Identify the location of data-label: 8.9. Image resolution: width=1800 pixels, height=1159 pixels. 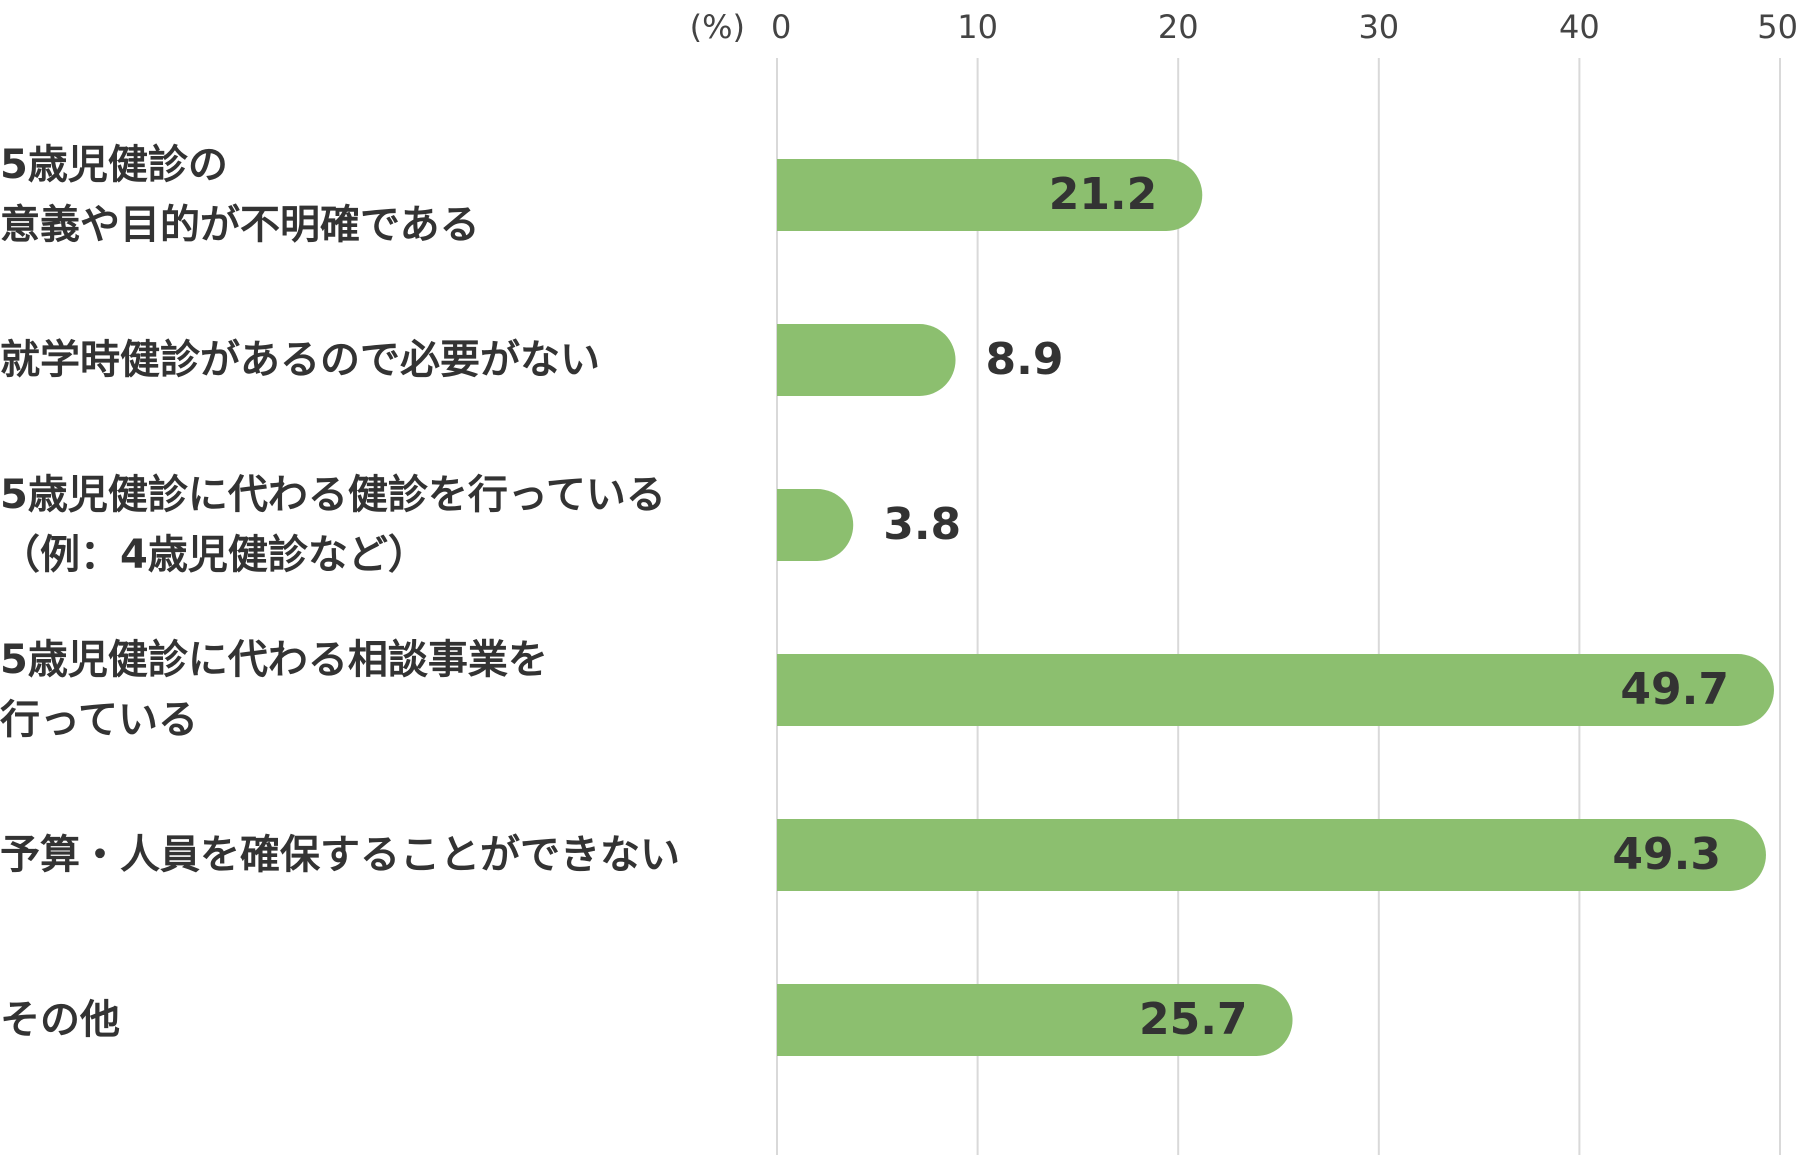
(1025, 359).